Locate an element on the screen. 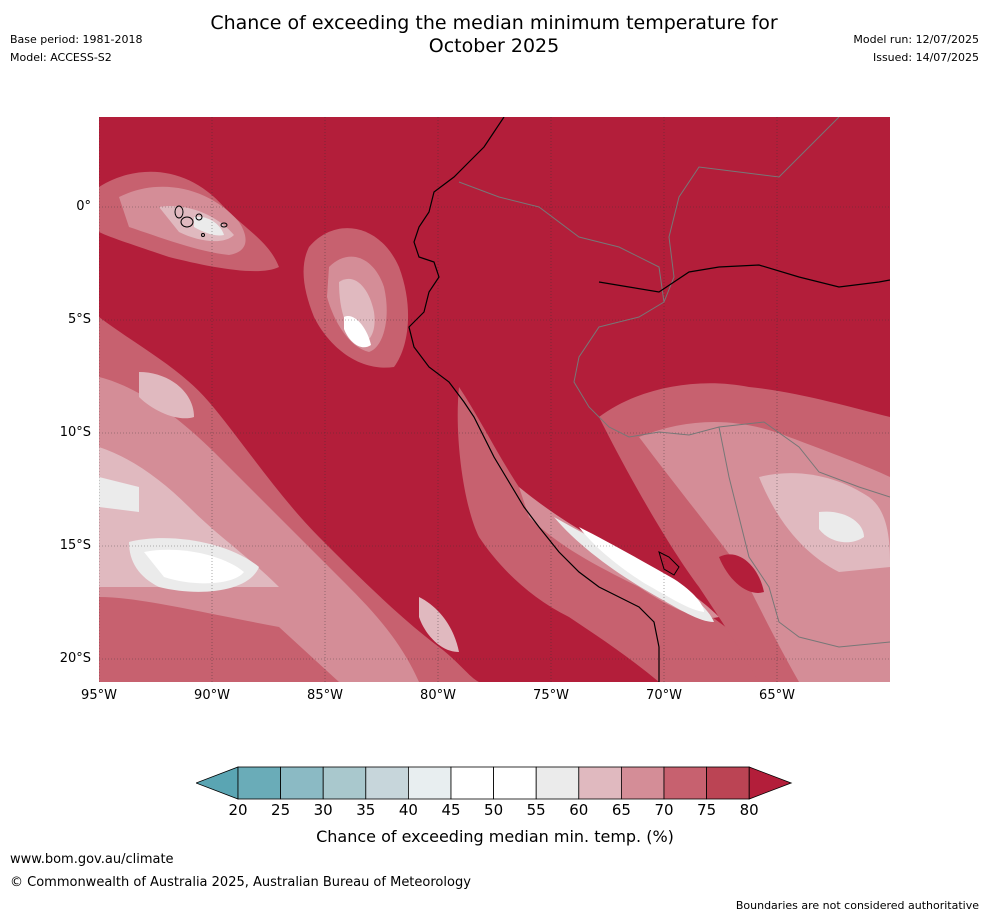 The height and width of the screenshot is (919, 988). x-tick-75w: 75°W is located at coordinates (551, 695).